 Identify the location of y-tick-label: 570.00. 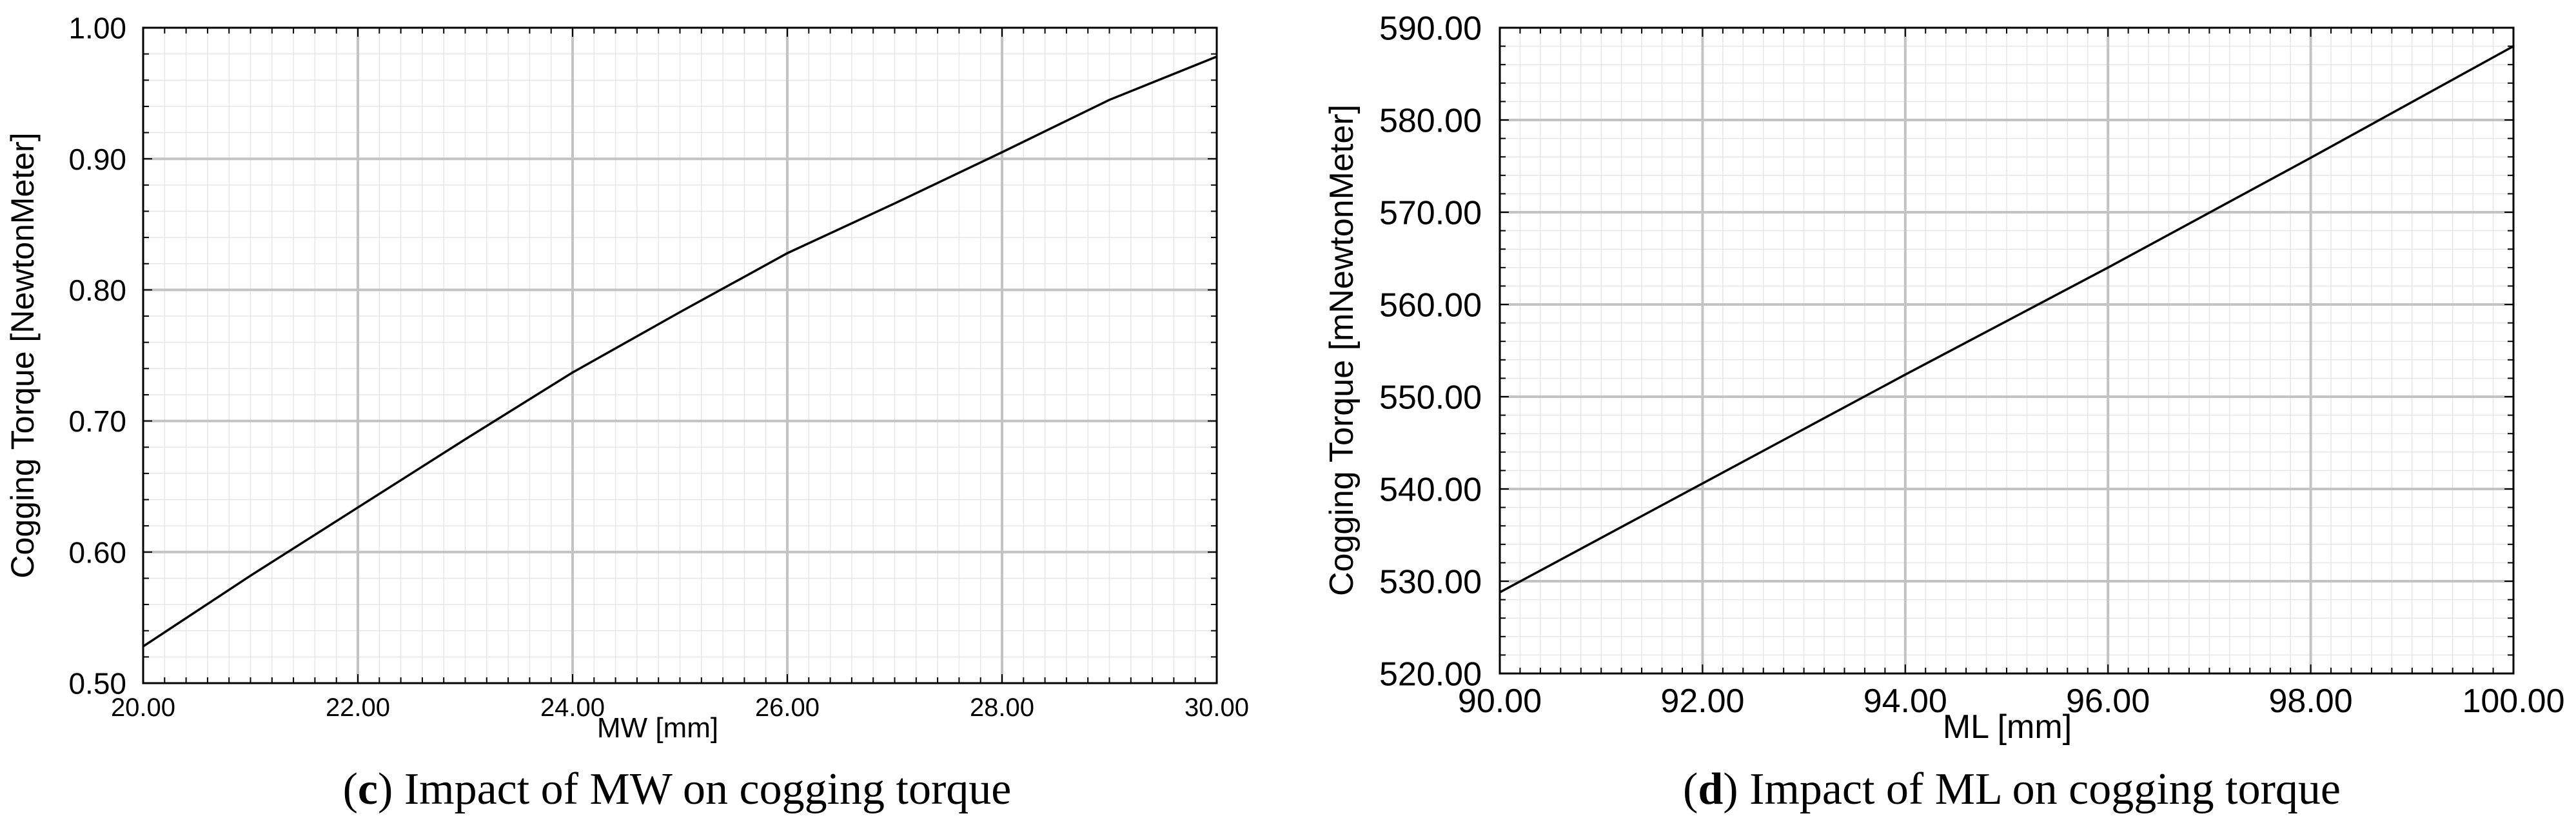
(1430, 214).